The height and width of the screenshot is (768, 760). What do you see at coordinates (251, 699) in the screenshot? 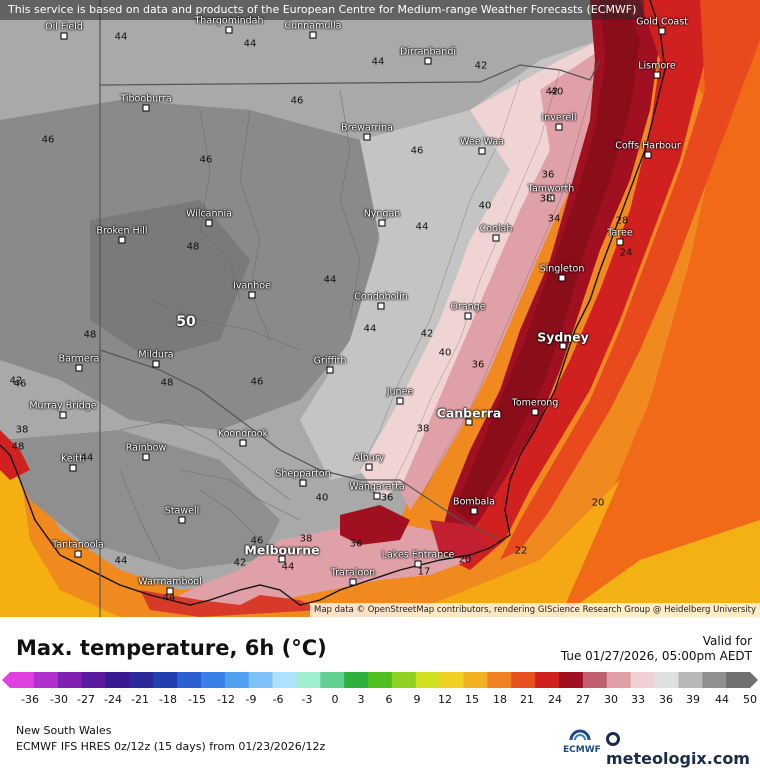
I see `scale-tick-label: -9` at bounding box center [251, 699].